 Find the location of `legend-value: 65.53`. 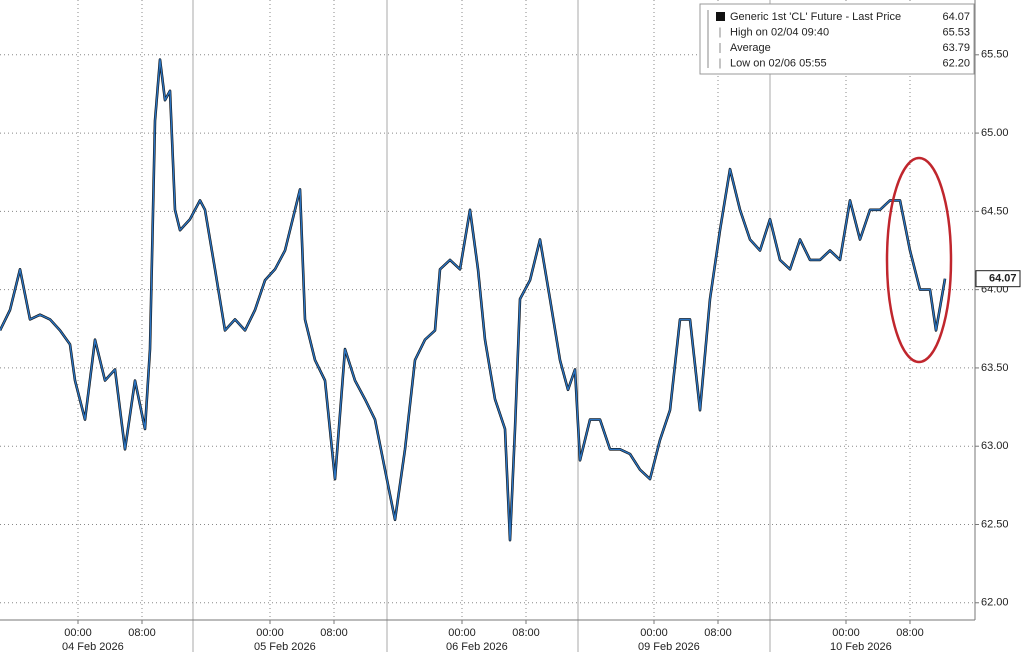

legend-value: 65.53 is located at coordinates (956, 32).